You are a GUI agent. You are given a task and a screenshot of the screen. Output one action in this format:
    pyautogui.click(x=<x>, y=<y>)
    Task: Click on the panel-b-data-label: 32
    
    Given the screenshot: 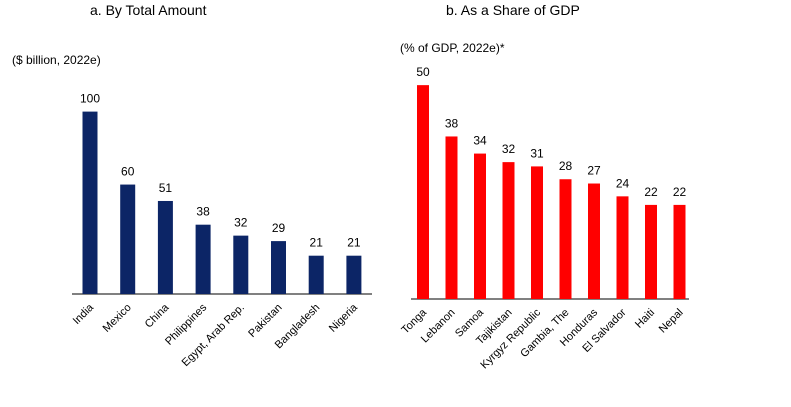 What is the action you would take?
    pyautogui.click(x=509, y=149)
    